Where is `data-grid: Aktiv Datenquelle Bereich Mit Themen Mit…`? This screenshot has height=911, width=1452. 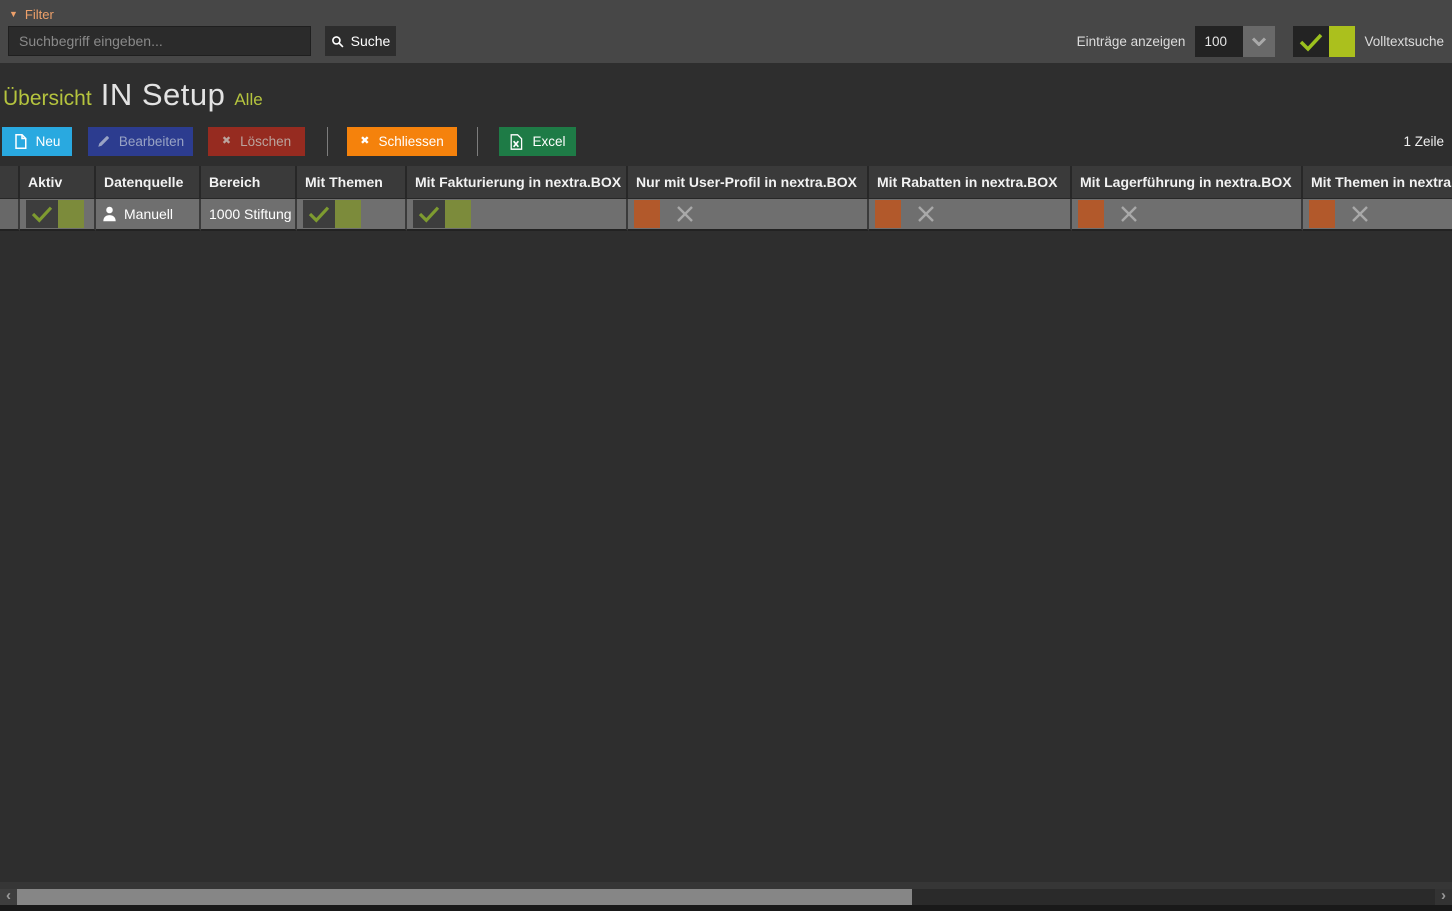 data-grid: Aktiv Datenquelle Bereich Mit Themen Mit… is located at coordinates (726, 198).